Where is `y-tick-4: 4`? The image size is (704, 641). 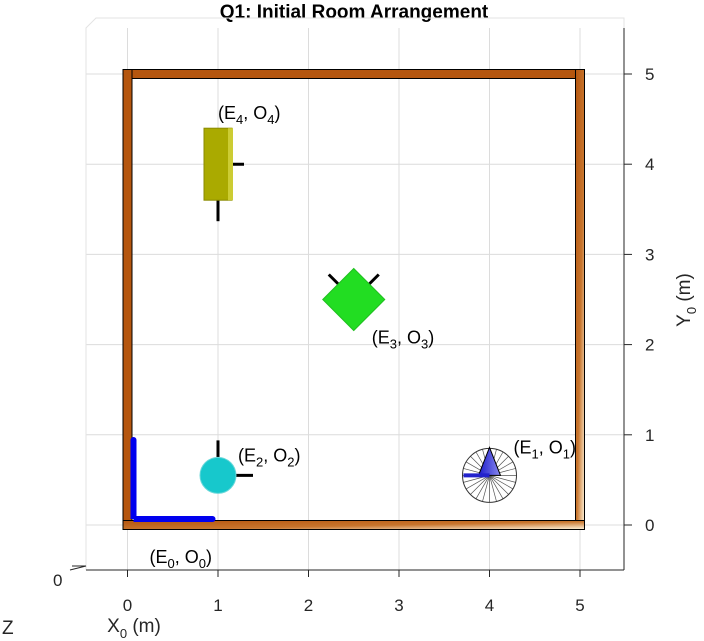
y-tick-4: 4 is located at coordinates (649, 164).